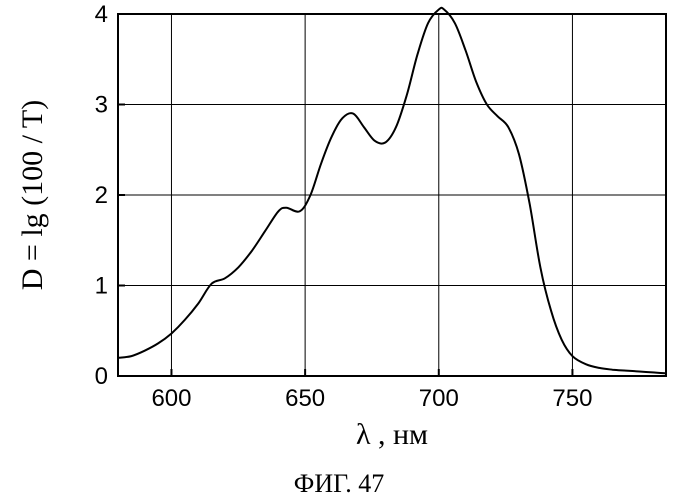 This screenshot has width=678, height=500. I want to click on x-tick-label: 600, so click(171, 398).